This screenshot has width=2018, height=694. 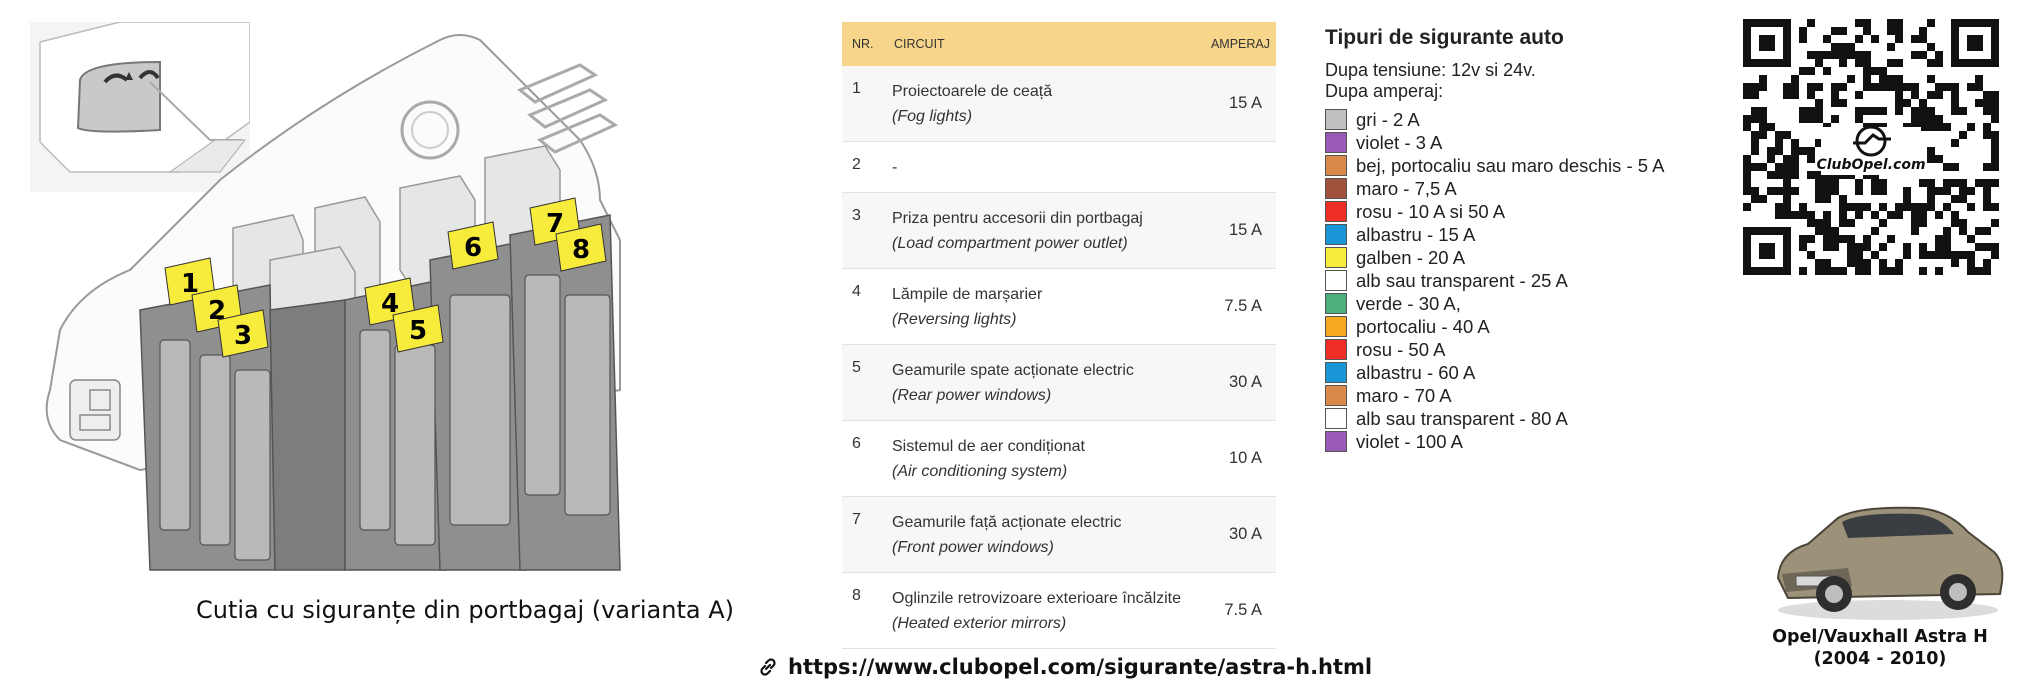 I want to click on legend-item-label: galben - 20 A, so click(x=1411, y=257).